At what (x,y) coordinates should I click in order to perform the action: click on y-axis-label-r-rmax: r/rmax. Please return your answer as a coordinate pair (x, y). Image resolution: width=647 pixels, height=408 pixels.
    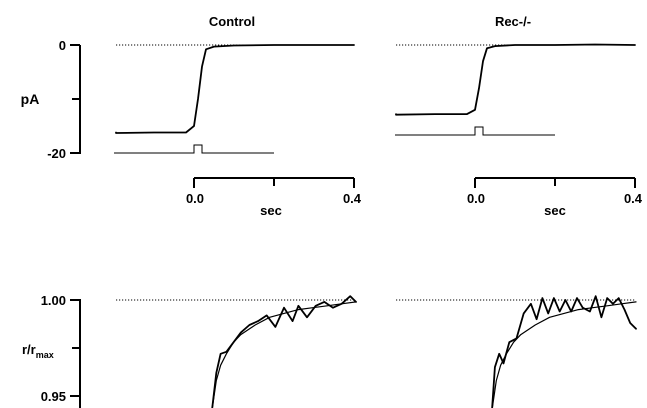
    Looking at the image, I should click on (38, 351).